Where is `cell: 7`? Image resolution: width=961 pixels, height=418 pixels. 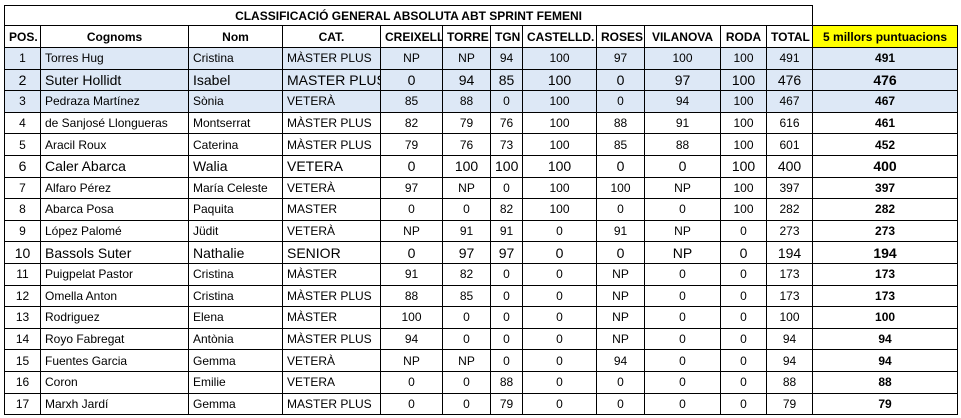
cell: 7 is located at coordinates (22, 188).